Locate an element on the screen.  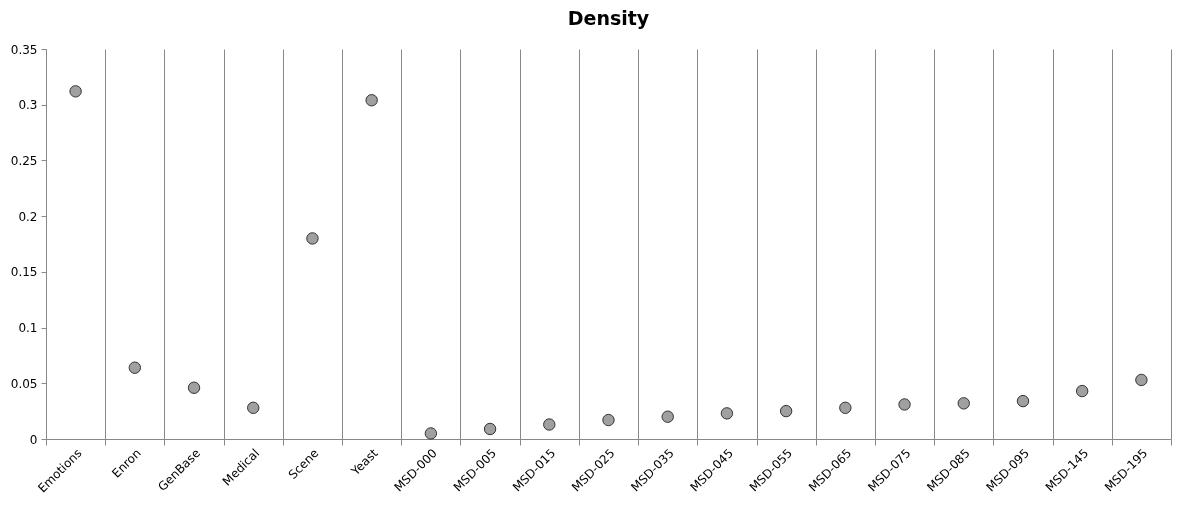
y-tick-label: 0.35 is located at coordinates (24, 49).